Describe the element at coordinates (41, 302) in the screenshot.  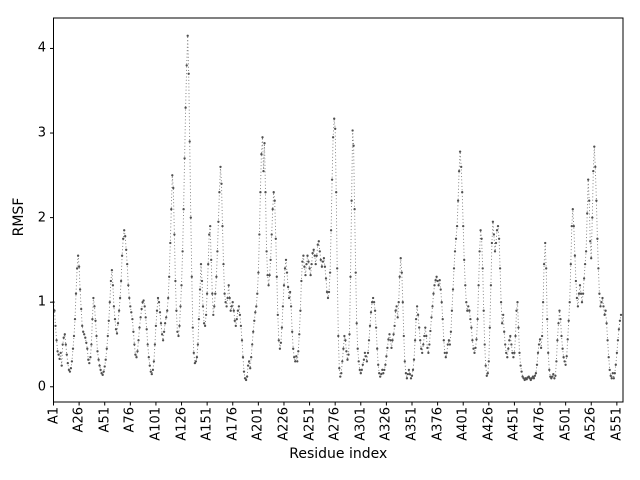
I see `y-tick-label: 1` at that location.